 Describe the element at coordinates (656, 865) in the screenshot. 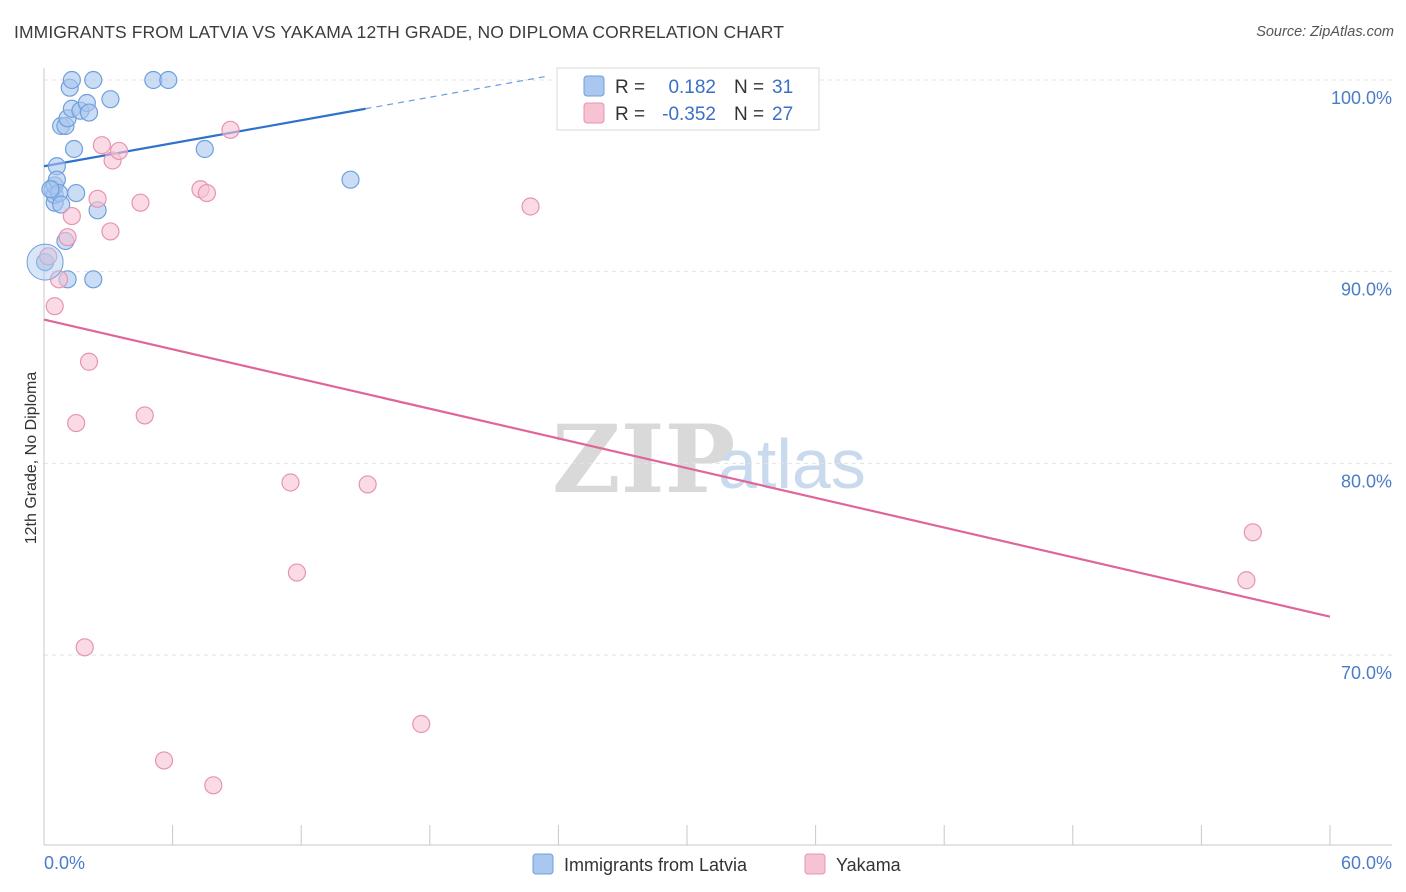

I see `legend-label-latvia: Immigrants from Latvia` at that location.